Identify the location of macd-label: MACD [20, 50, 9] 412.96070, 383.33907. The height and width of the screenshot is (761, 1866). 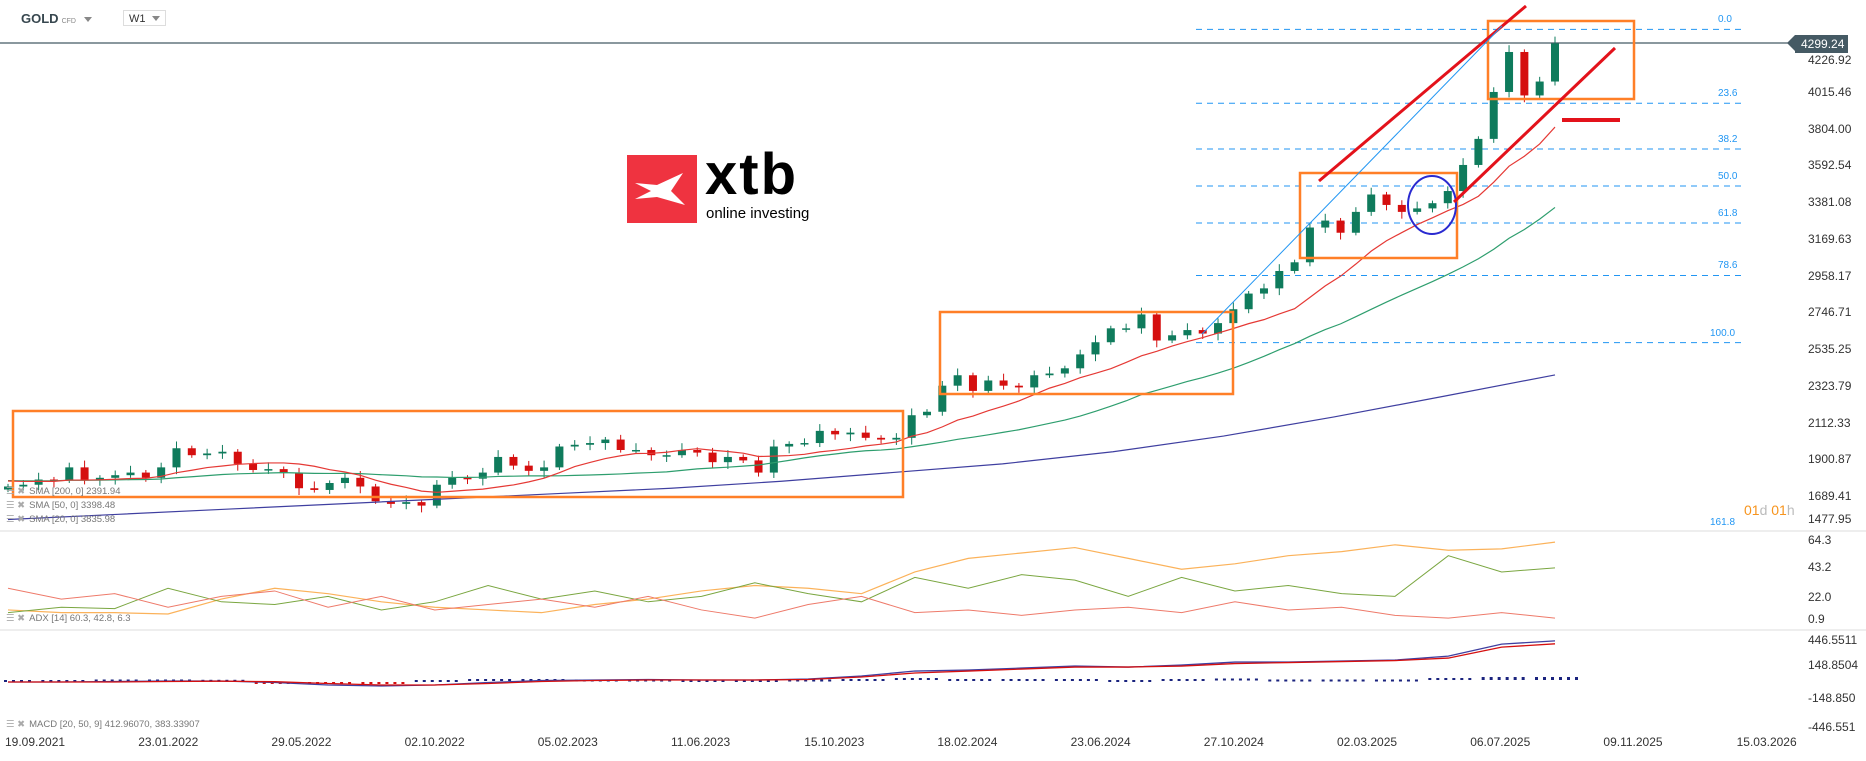
(114, 724).